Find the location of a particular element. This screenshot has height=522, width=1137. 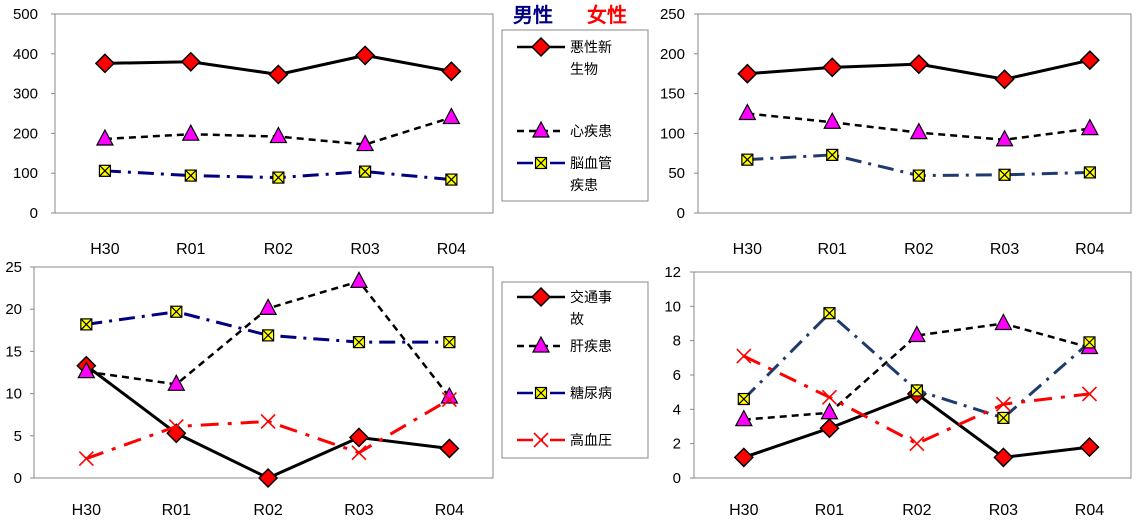

legend-item: 糖尿病 is located at coordinates (564, 394).